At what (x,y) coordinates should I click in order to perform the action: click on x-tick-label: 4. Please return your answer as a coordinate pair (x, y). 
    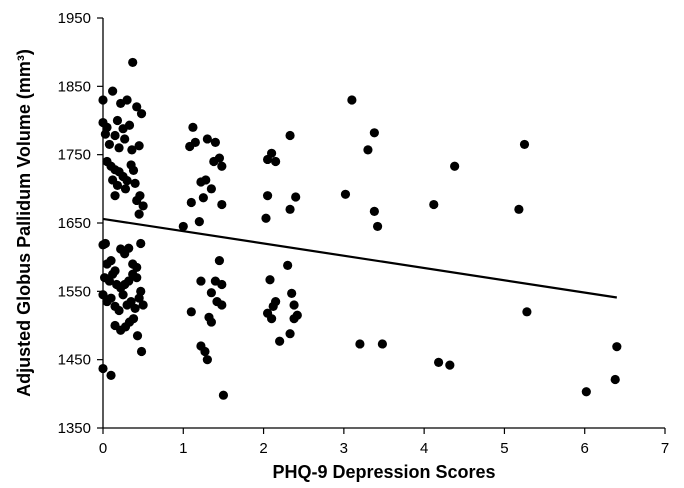
    Looking at the image, I should click on (424, 448).